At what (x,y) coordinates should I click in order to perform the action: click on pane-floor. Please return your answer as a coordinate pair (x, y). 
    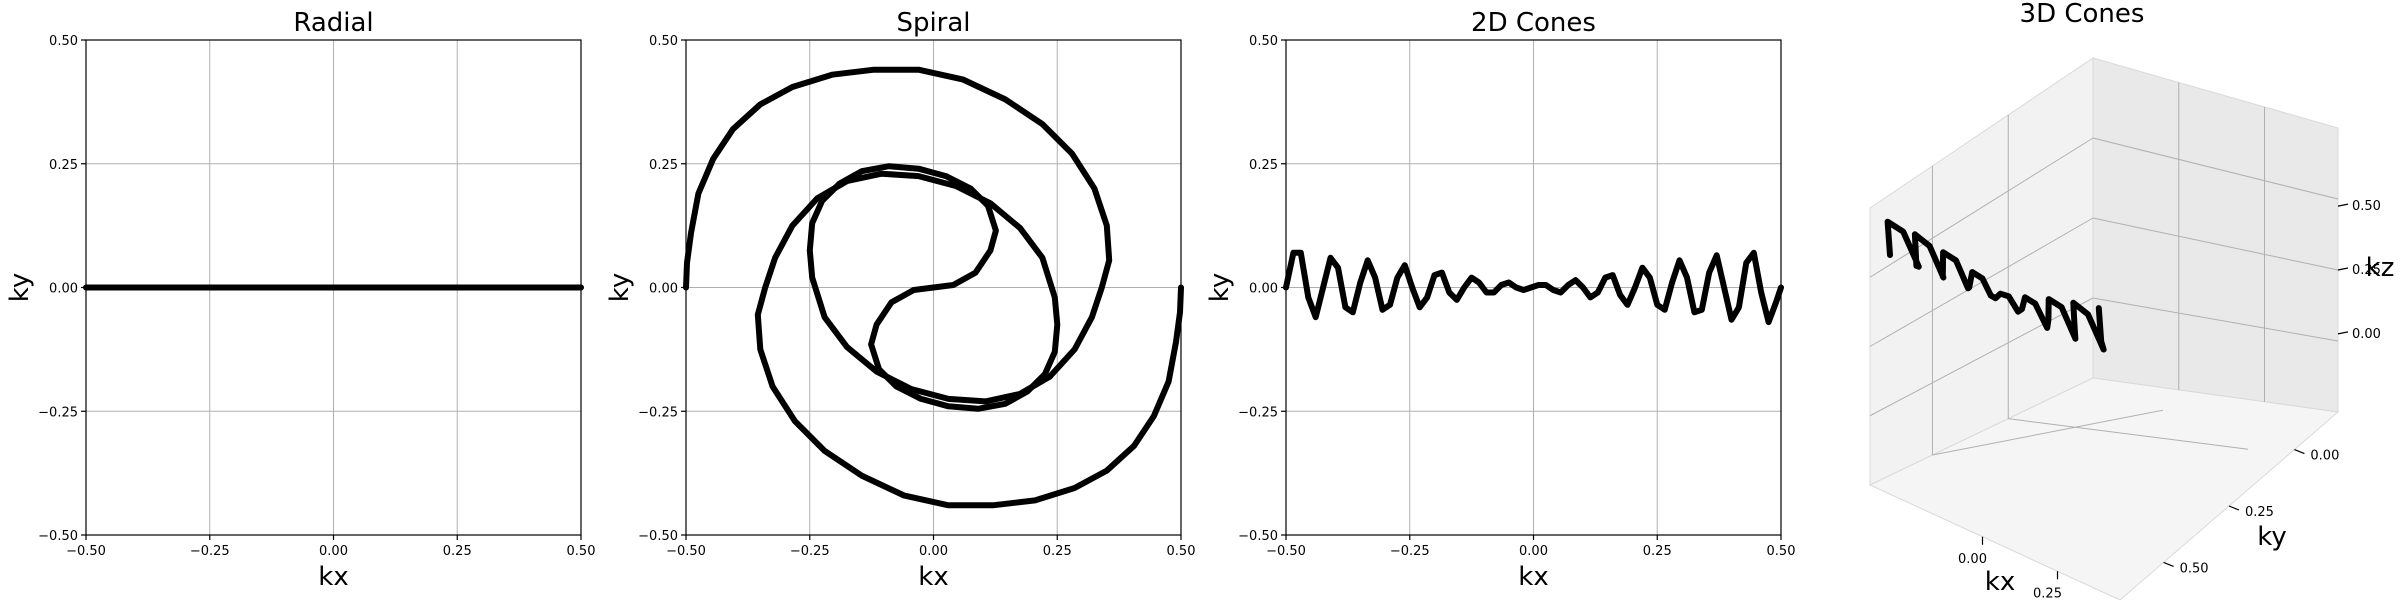
    Looking at the image, I should click on (2104, 488).